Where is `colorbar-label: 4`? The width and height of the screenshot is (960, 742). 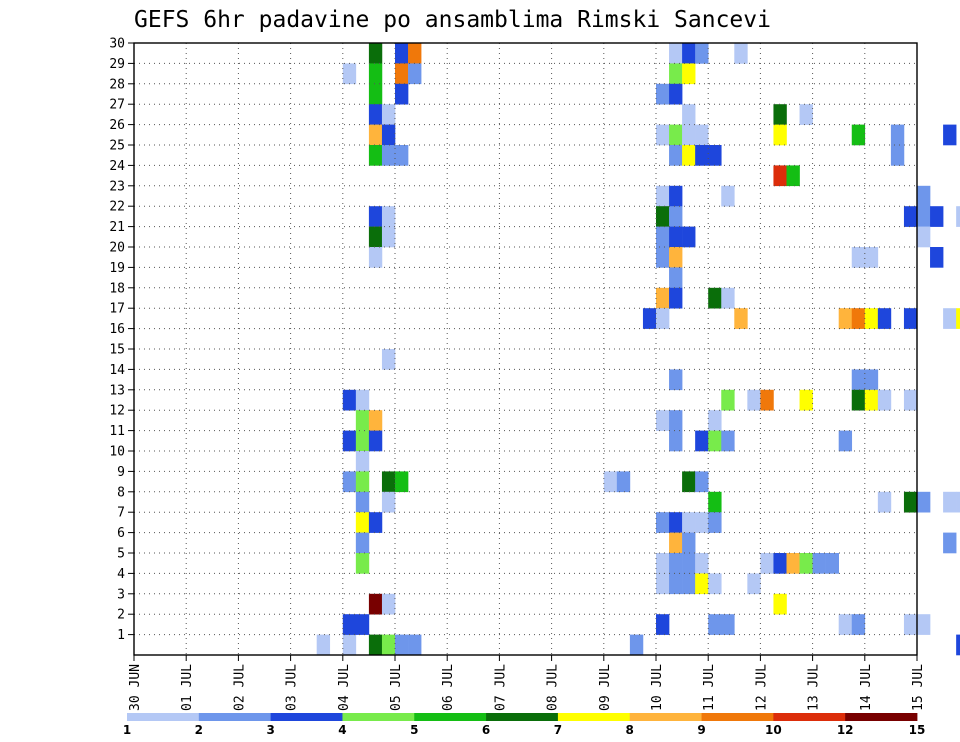 colorbar-label: 4 is located at coordinates (342, 730).